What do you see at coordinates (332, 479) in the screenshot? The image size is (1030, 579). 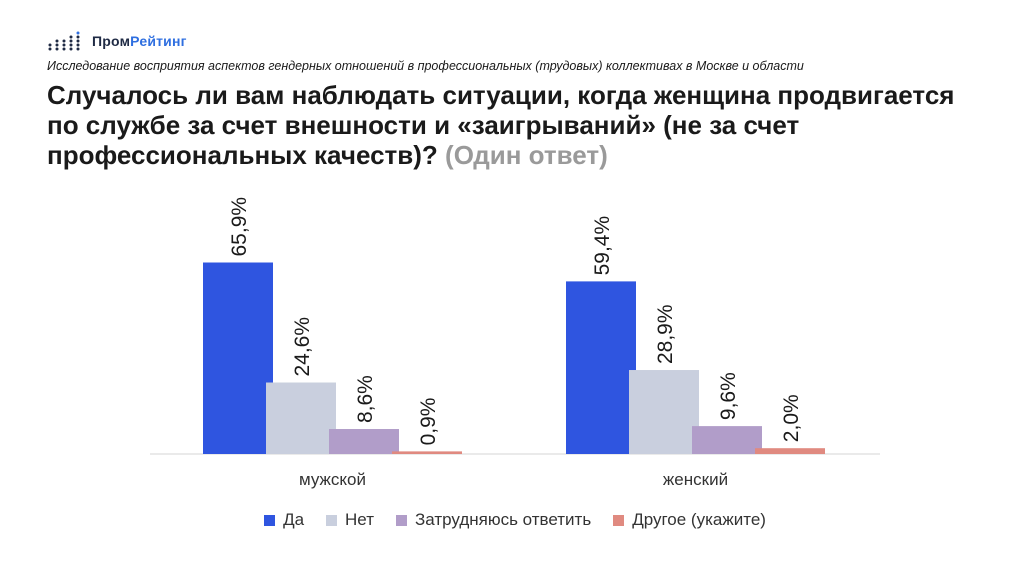 I see `category-label: мужской` at bounding box center [332, 479].